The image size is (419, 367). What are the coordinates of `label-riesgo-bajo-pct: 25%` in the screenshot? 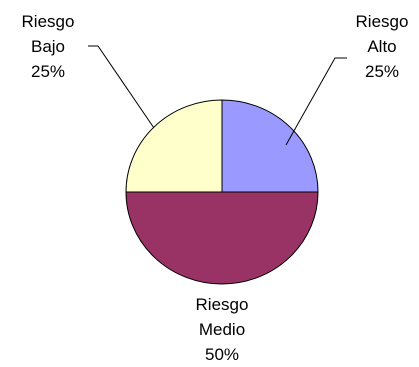 It's located at (48, 71).